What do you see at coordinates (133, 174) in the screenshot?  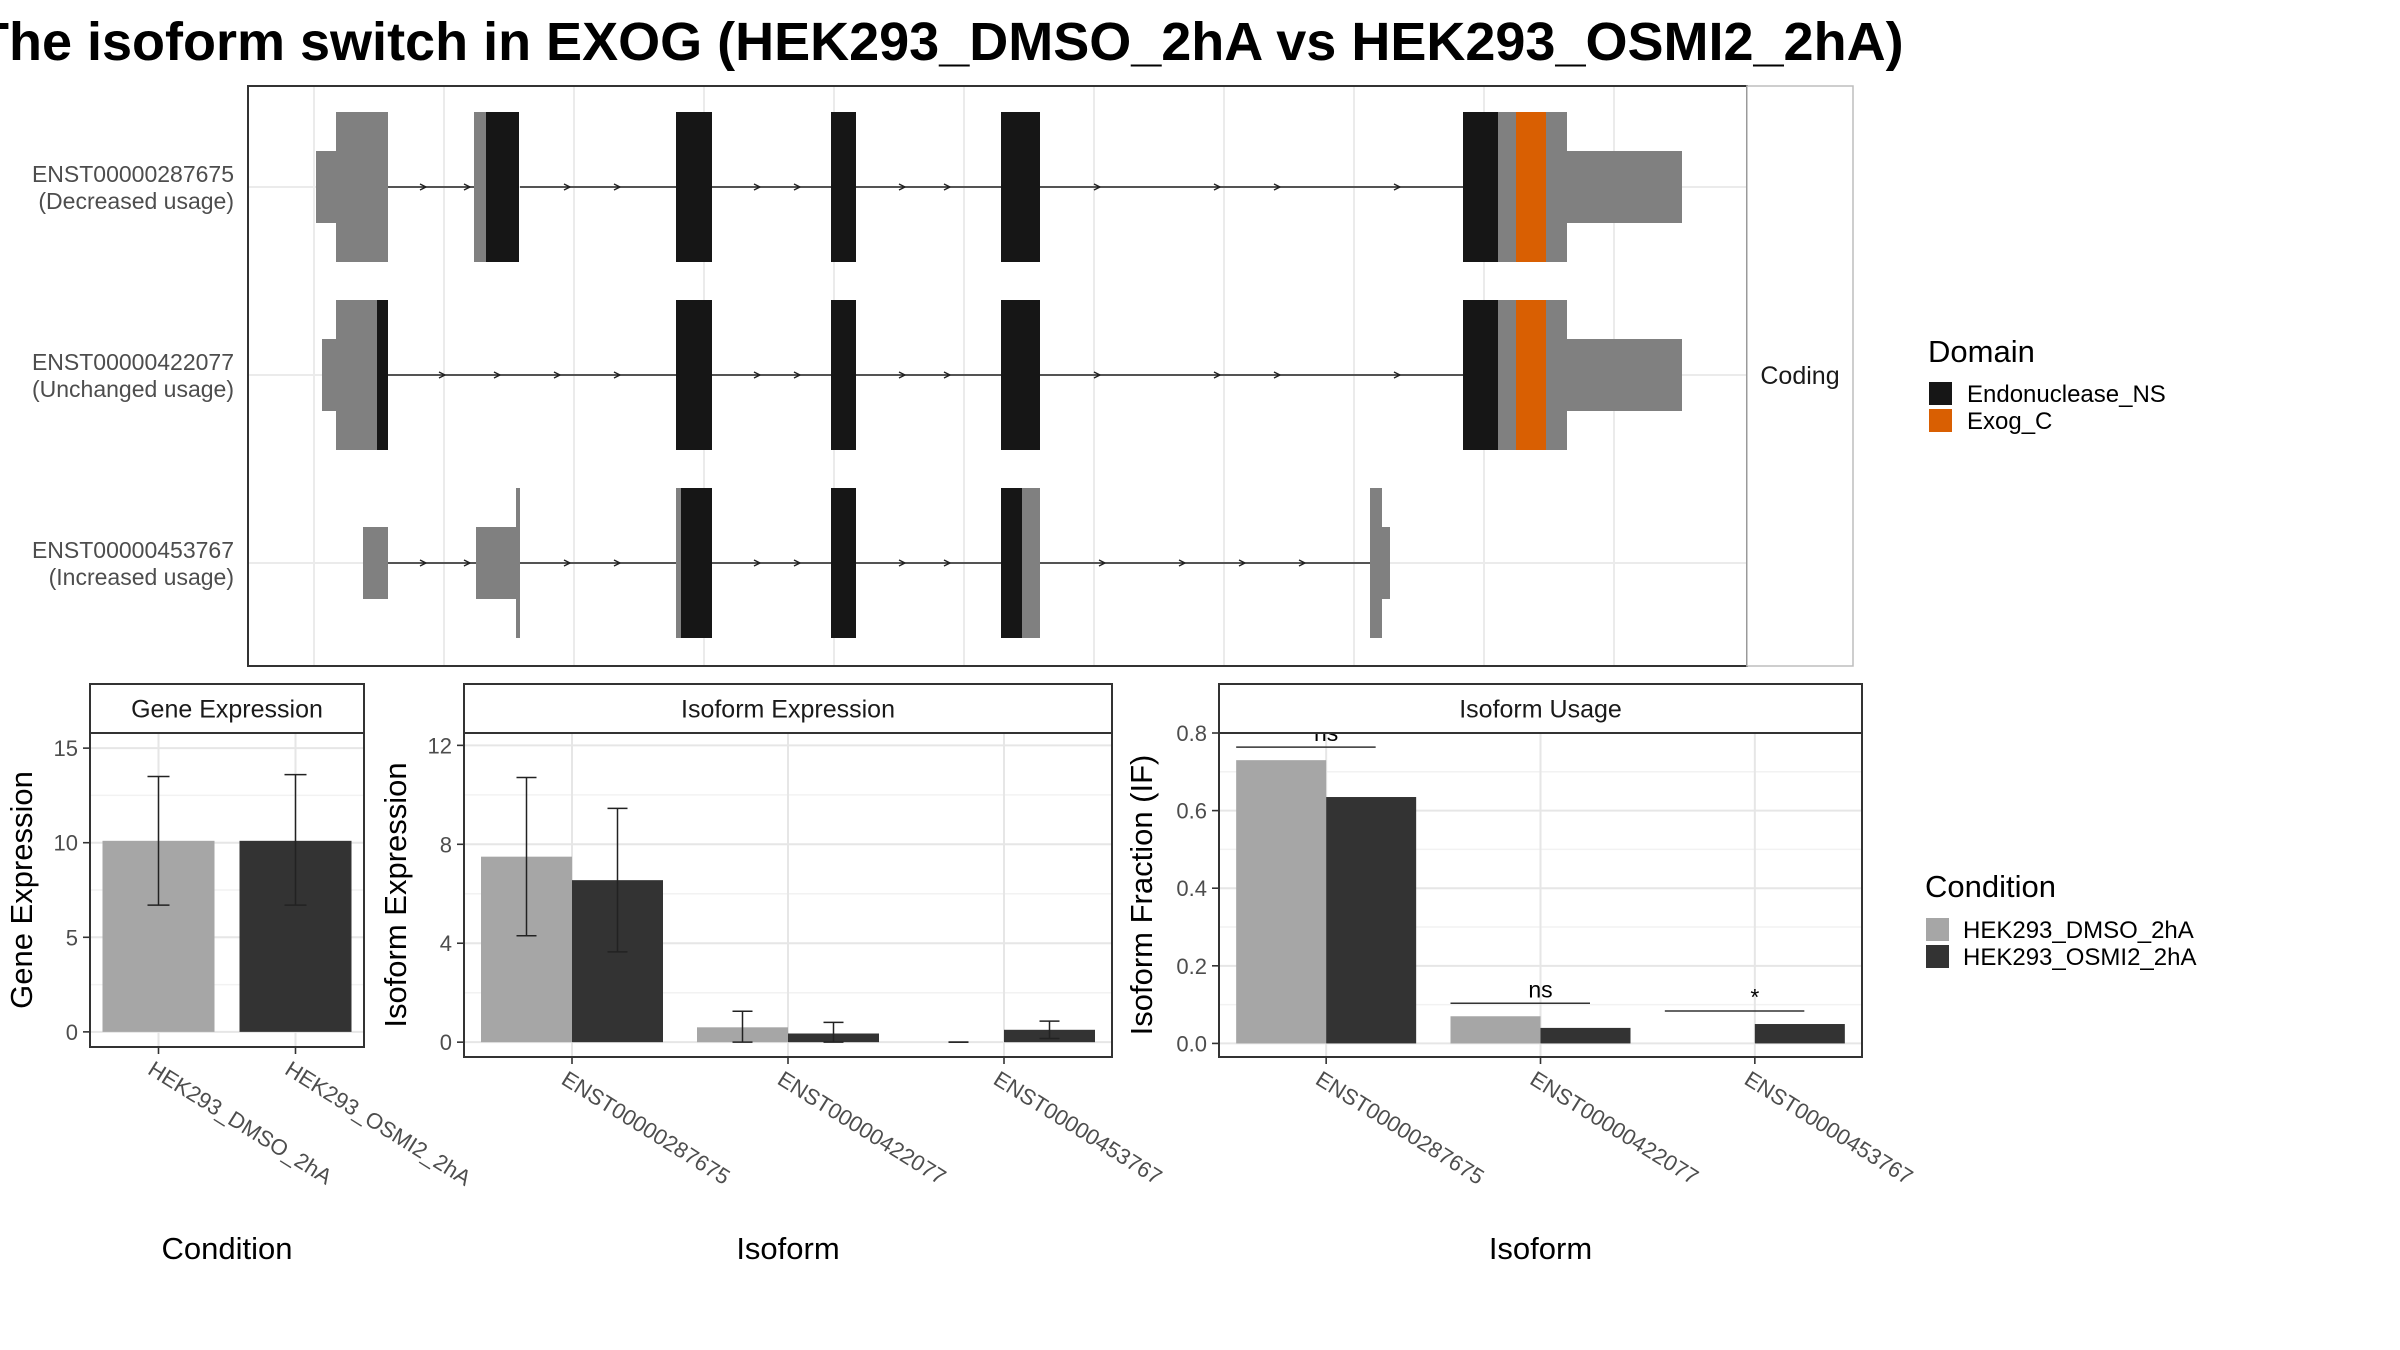 I see `transcript-id-label: ENST00000287675` at bounding box center [133, 174].